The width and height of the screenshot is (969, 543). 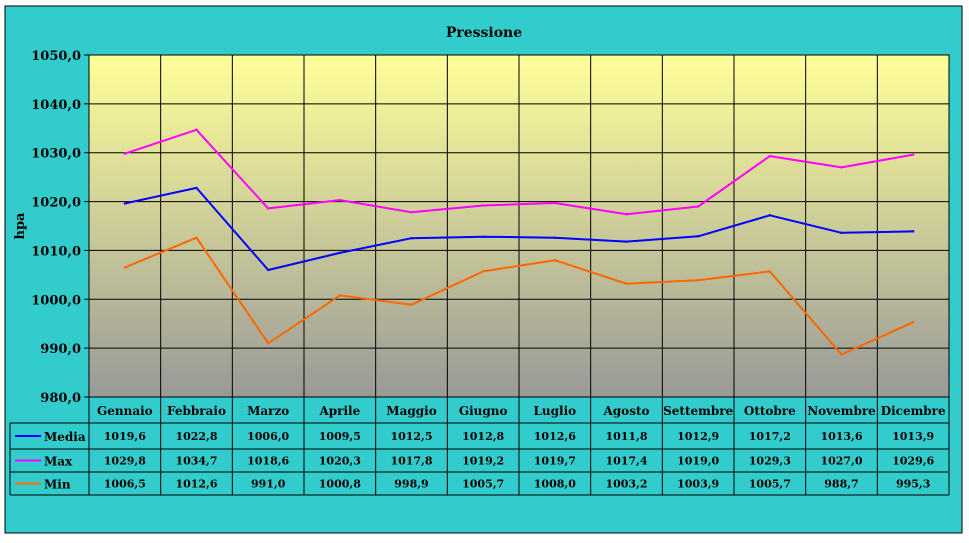 What do you see at coordinates (268, 411) in the screenshot?
I see `x-category-label: Marzo` at bounding box center [268, 411].